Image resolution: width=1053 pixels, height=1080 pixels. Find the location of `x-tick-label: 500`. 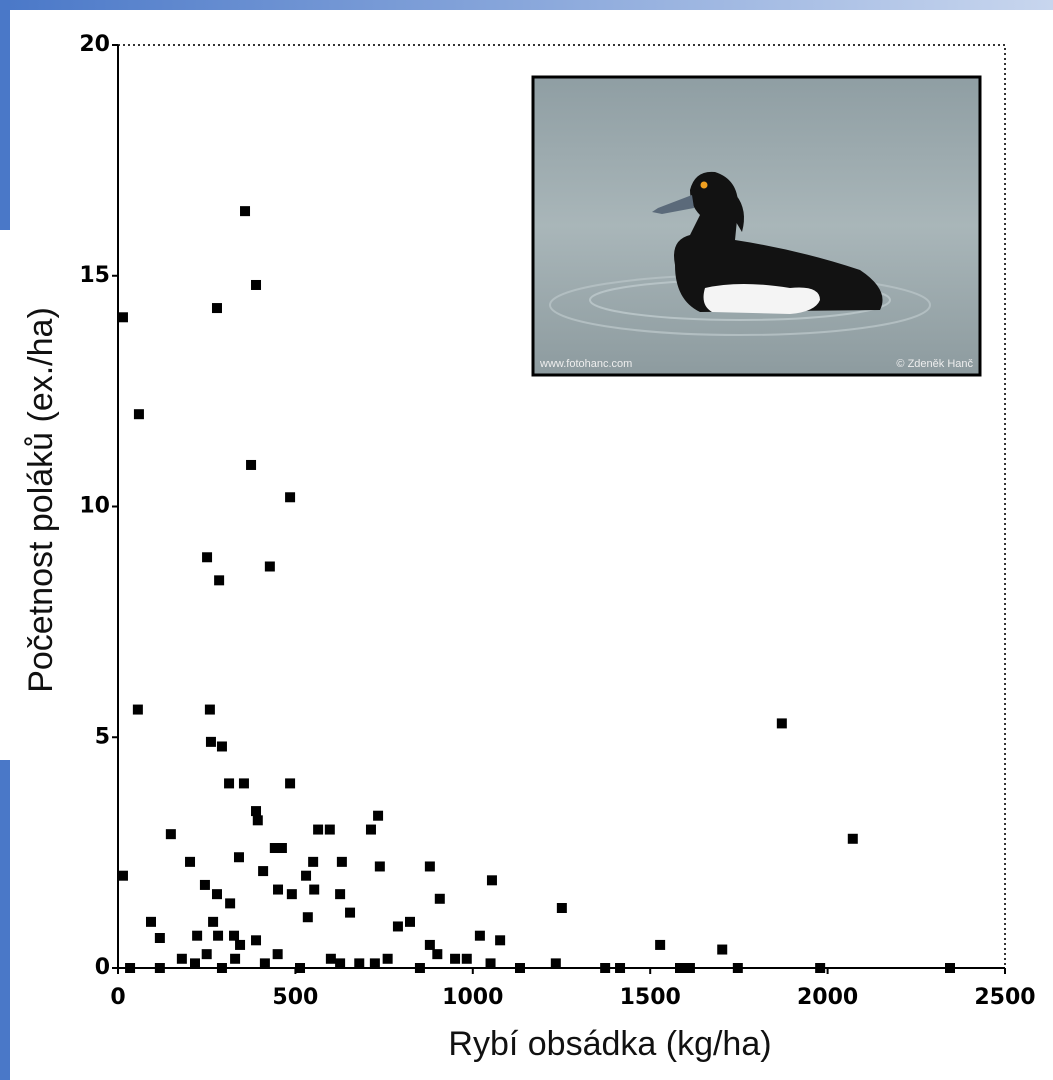

x-tick-label: 500 is located at coordinates (295, 997).